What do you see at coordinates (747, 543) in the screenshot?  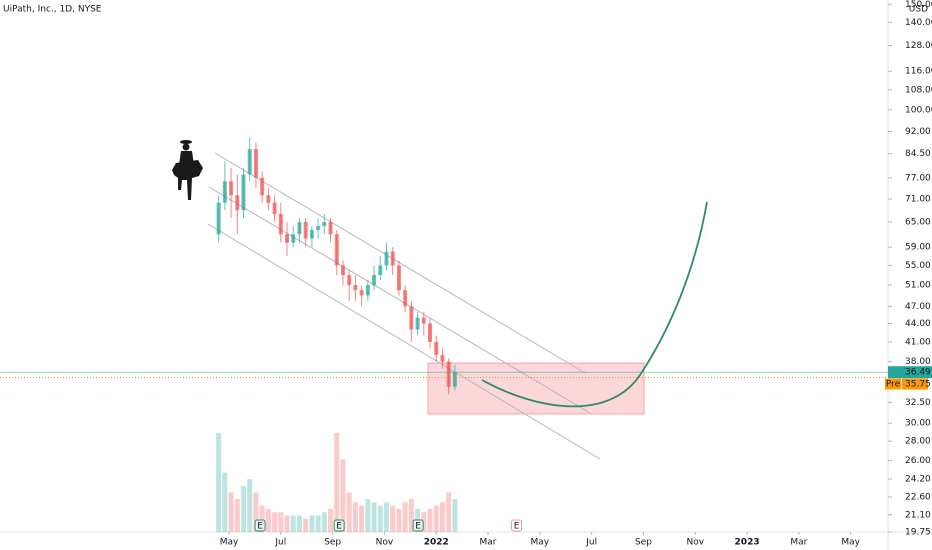 I see `x-tick-label: 2023` at bounding box center [747, 543].